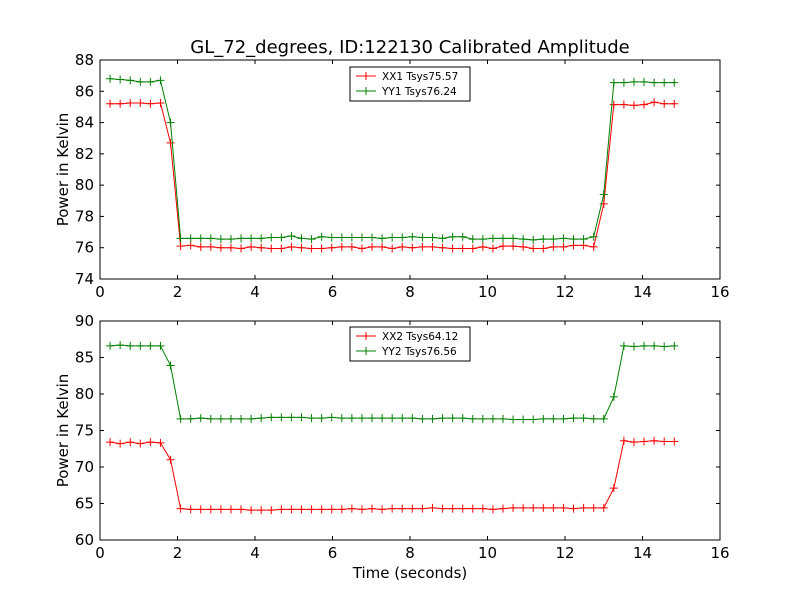 Image resolution: width=800 pixels, height=600 pixels. Describe the element at coordinates (255, 292) in the screenshot. I see `x-tick-label: 4` at that location.